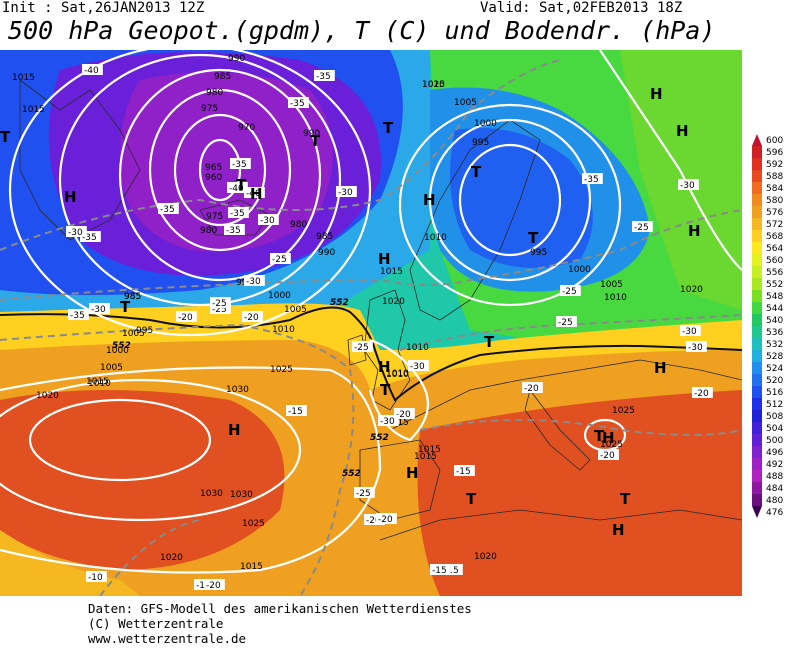 This screenshot has width=790, height=648. What do you see at coordinates (774, 405) in the screenshot?
I see `colorbar-label: 512` at bounding box center [774, 405].